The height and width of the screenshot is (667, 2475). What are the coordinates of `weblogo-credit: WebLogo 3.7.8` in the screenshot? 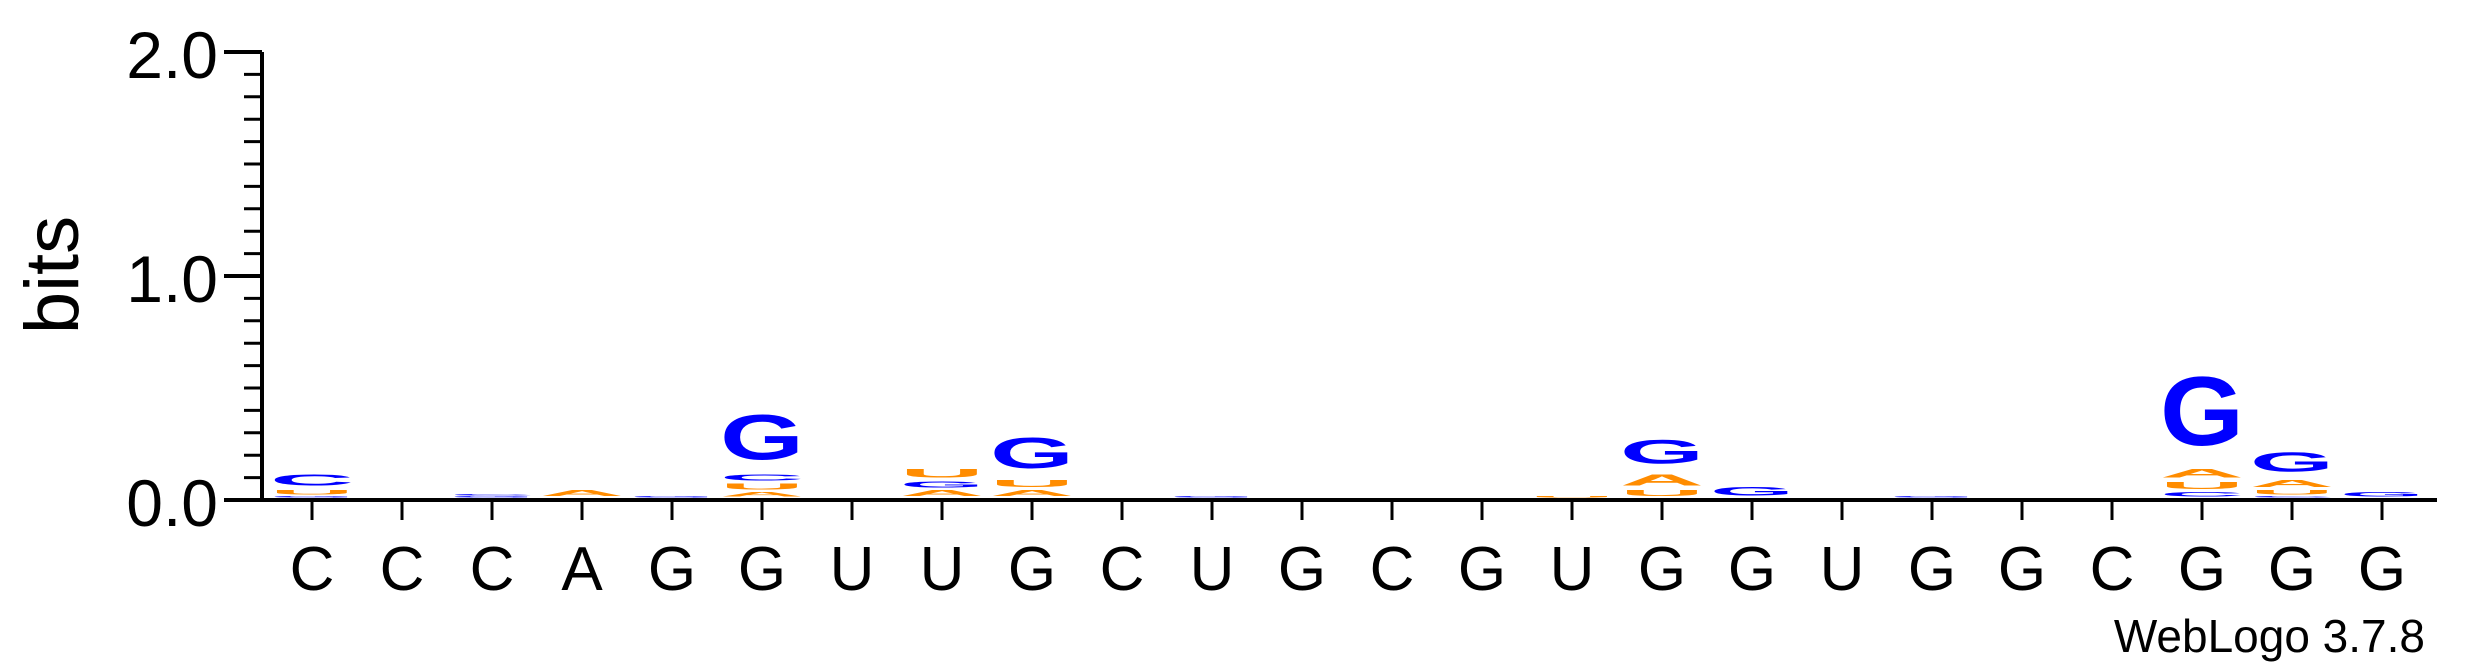 It's located at (2269, 636).